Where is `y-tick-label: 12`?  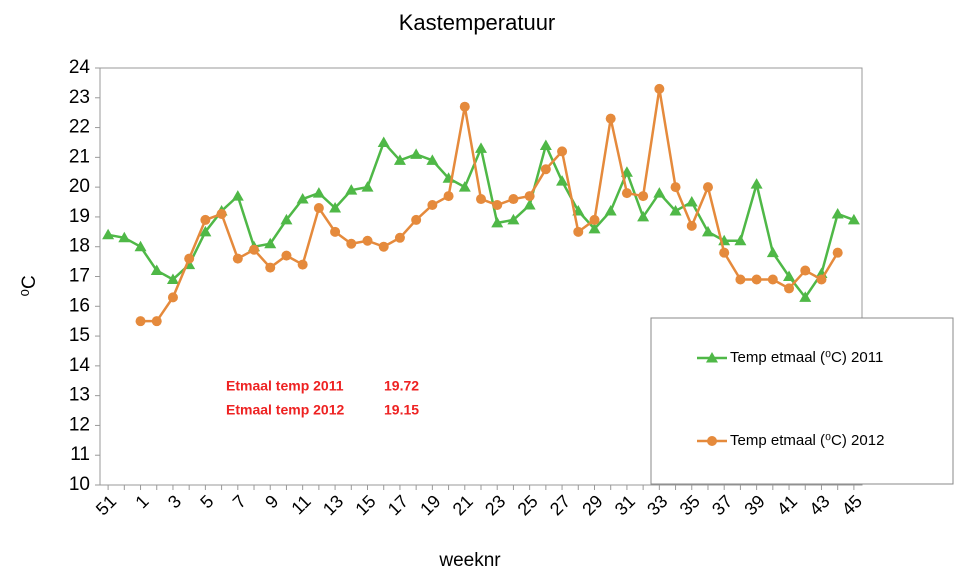 y-tick-label: 12 is located at coordinates (79, 424).